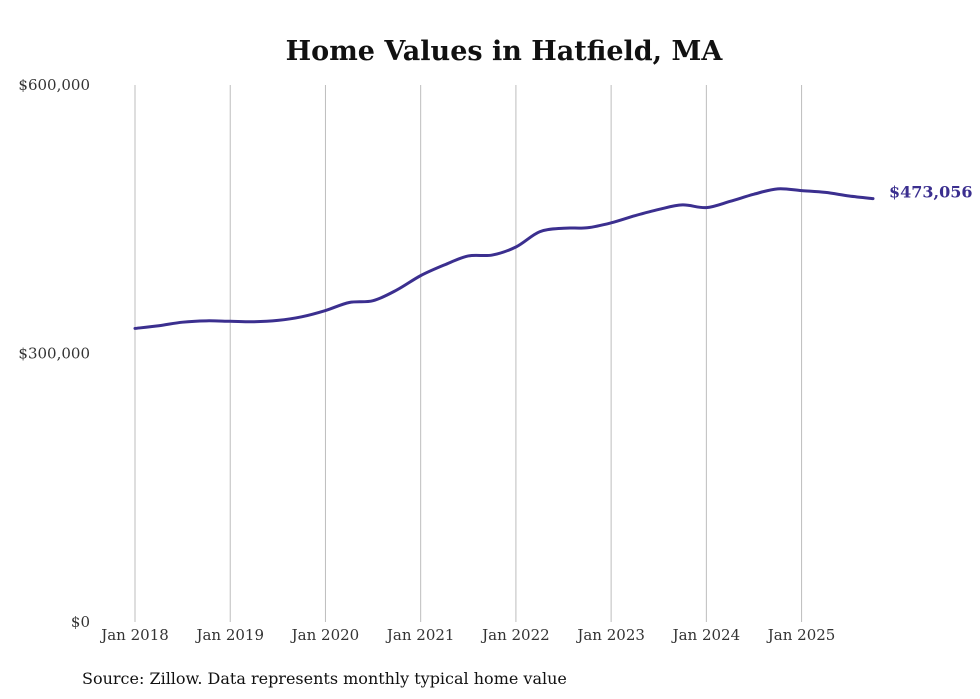  What do you see at coordinates (610, 635) in the screenshot?
I see `x-tick-label: Jan 2023` at bounding box center [610, 635].